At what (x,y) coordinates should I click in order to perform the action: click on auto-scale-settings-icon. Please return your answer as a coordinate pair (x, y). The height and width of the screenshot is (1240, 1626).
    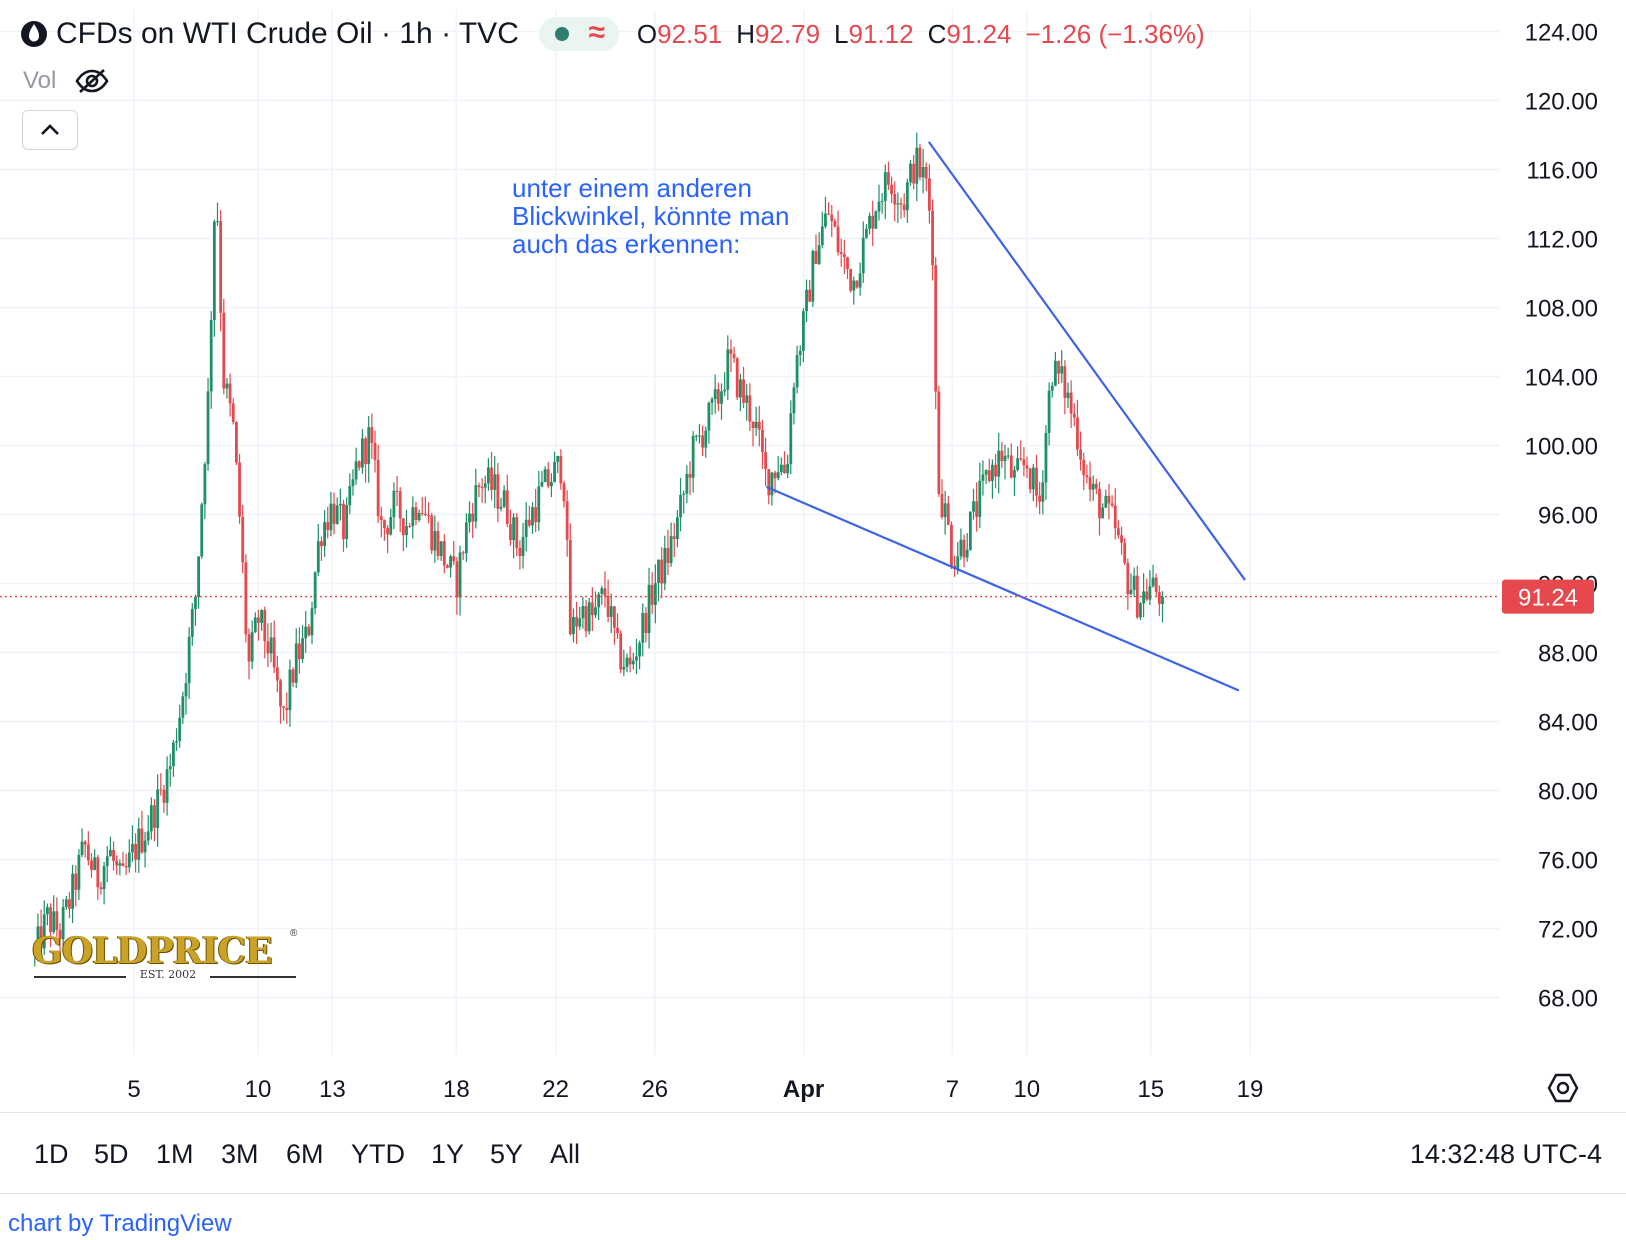
    Looking at the image, I should click on (1563, 1088).